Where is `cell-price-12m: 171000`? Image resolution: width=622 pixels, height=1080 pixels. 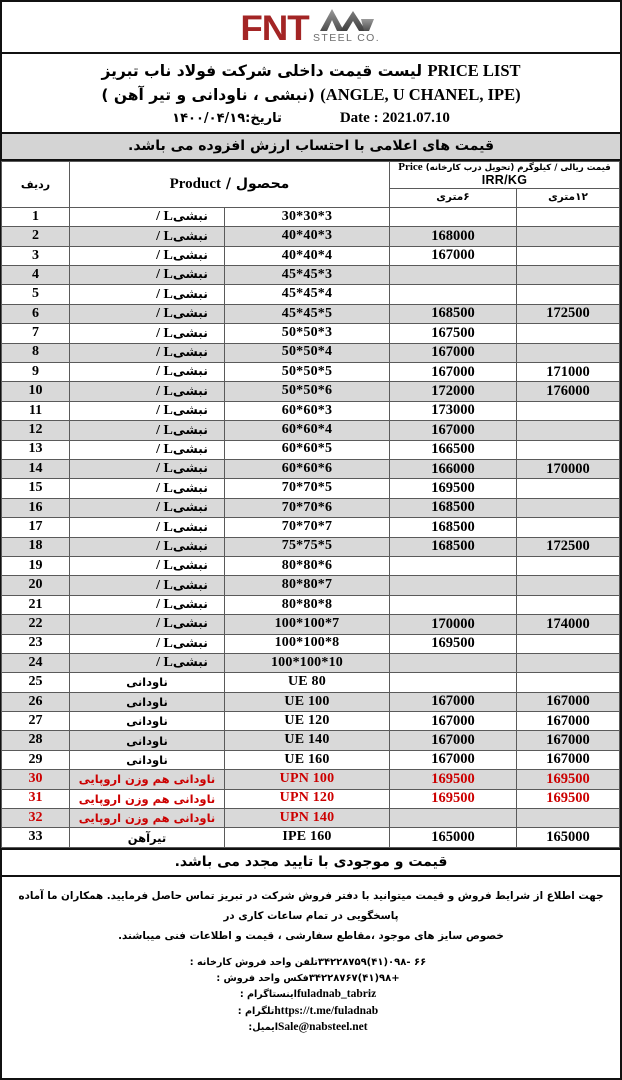
cell-price-12m: 171000 is located at coordinates (568, 372).